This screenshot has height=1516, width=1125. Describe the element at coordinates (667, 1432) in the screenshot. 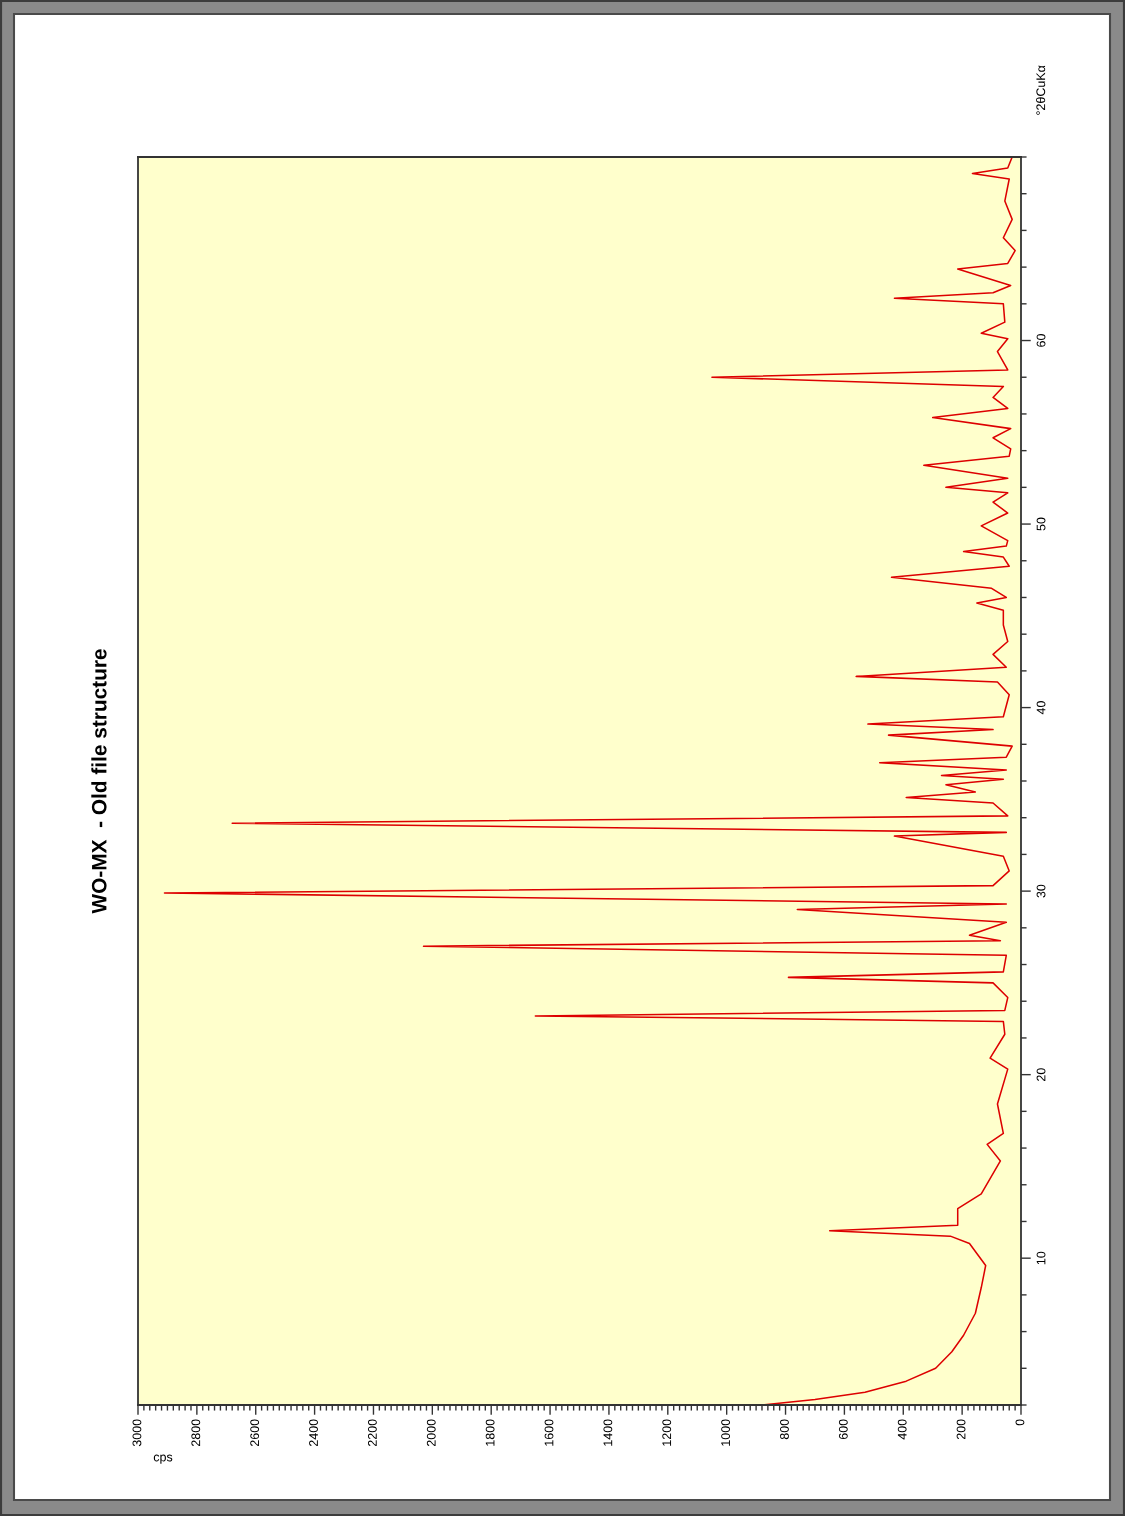

I see `x-tick-label: 1200` at that location.